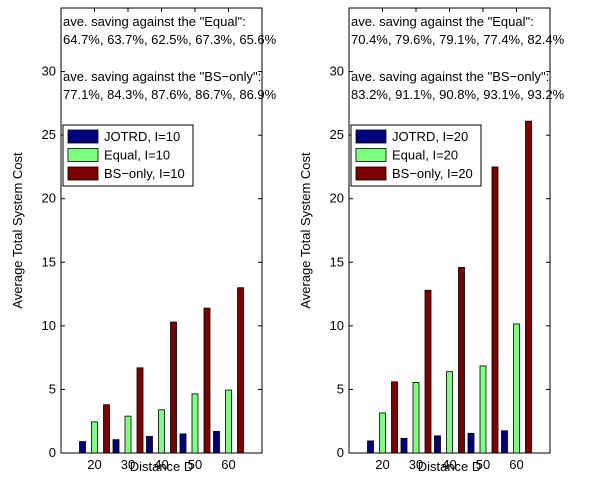  Describe the element at coordinates (142, 136) in the screenshot. I see `legend-label-1: JOTRD, I=10` at that location.